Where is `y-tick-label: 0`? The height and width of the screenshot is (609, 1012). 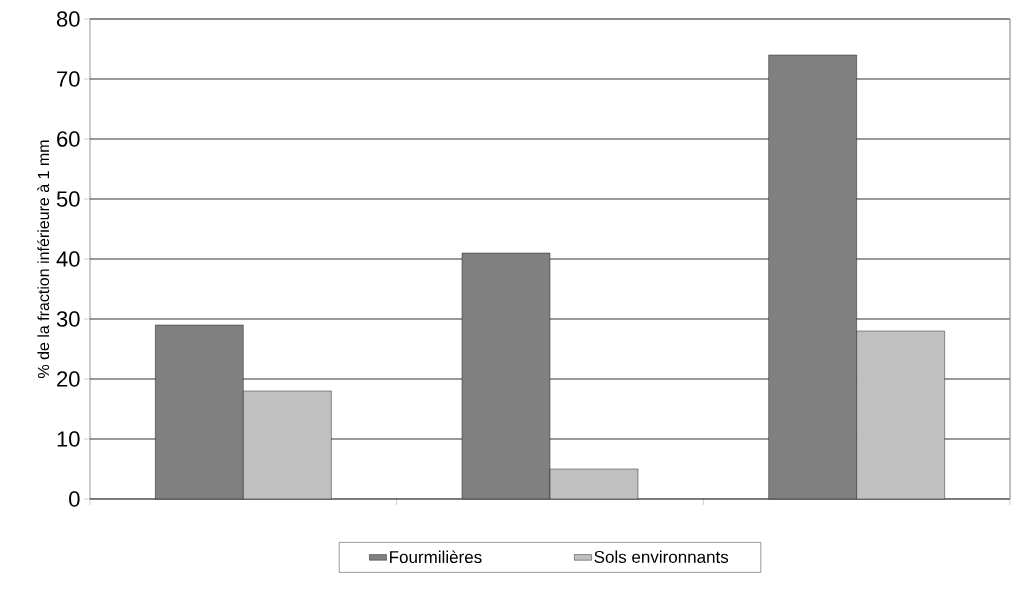 y-tick-label: 0 is located at coordinates (74, 499).